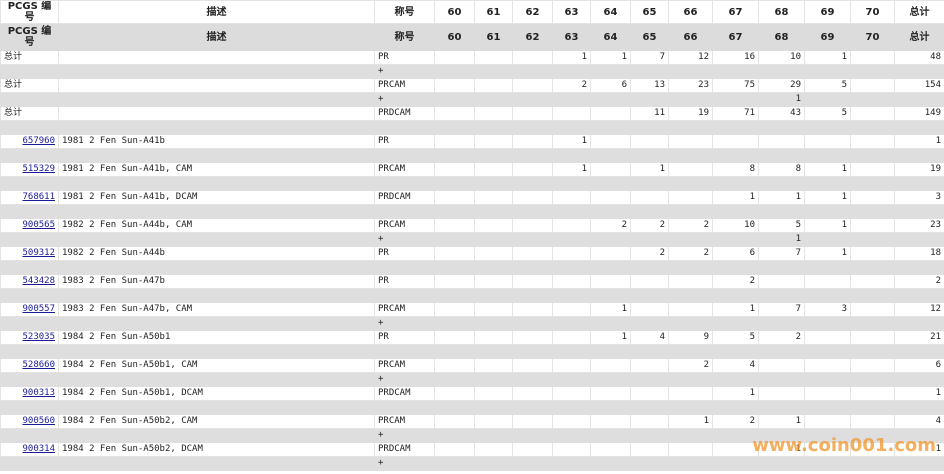 The height and width of the screenshot is (474, 944). I want to click on cell: 543428, so click(29, 281).